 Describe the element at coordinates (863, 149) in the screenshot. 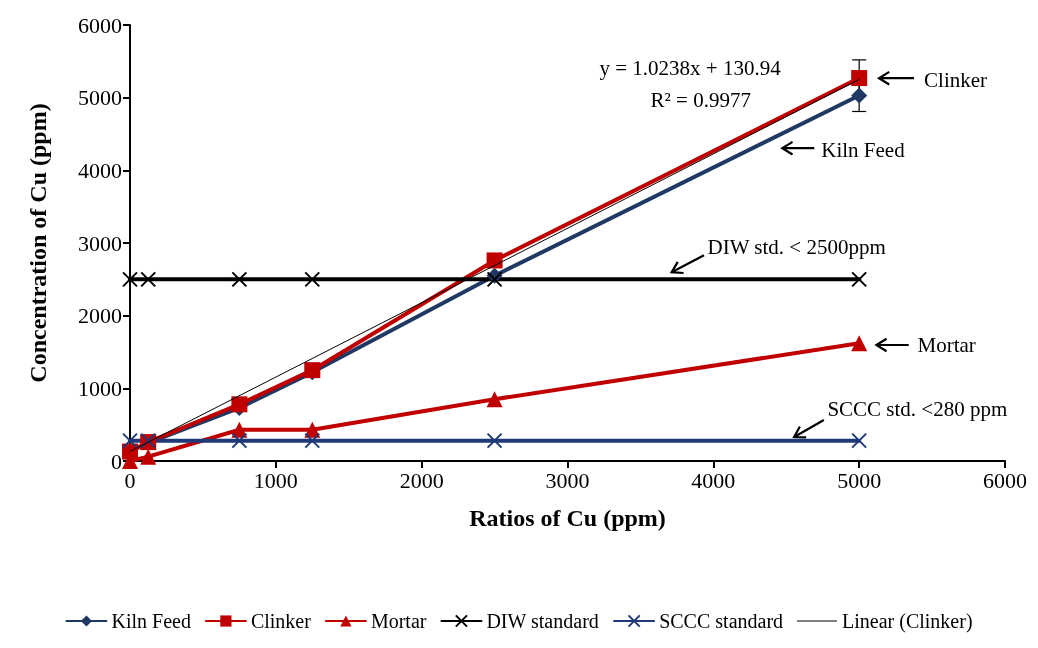

I see `annotation: Kiln Feed` at that location.